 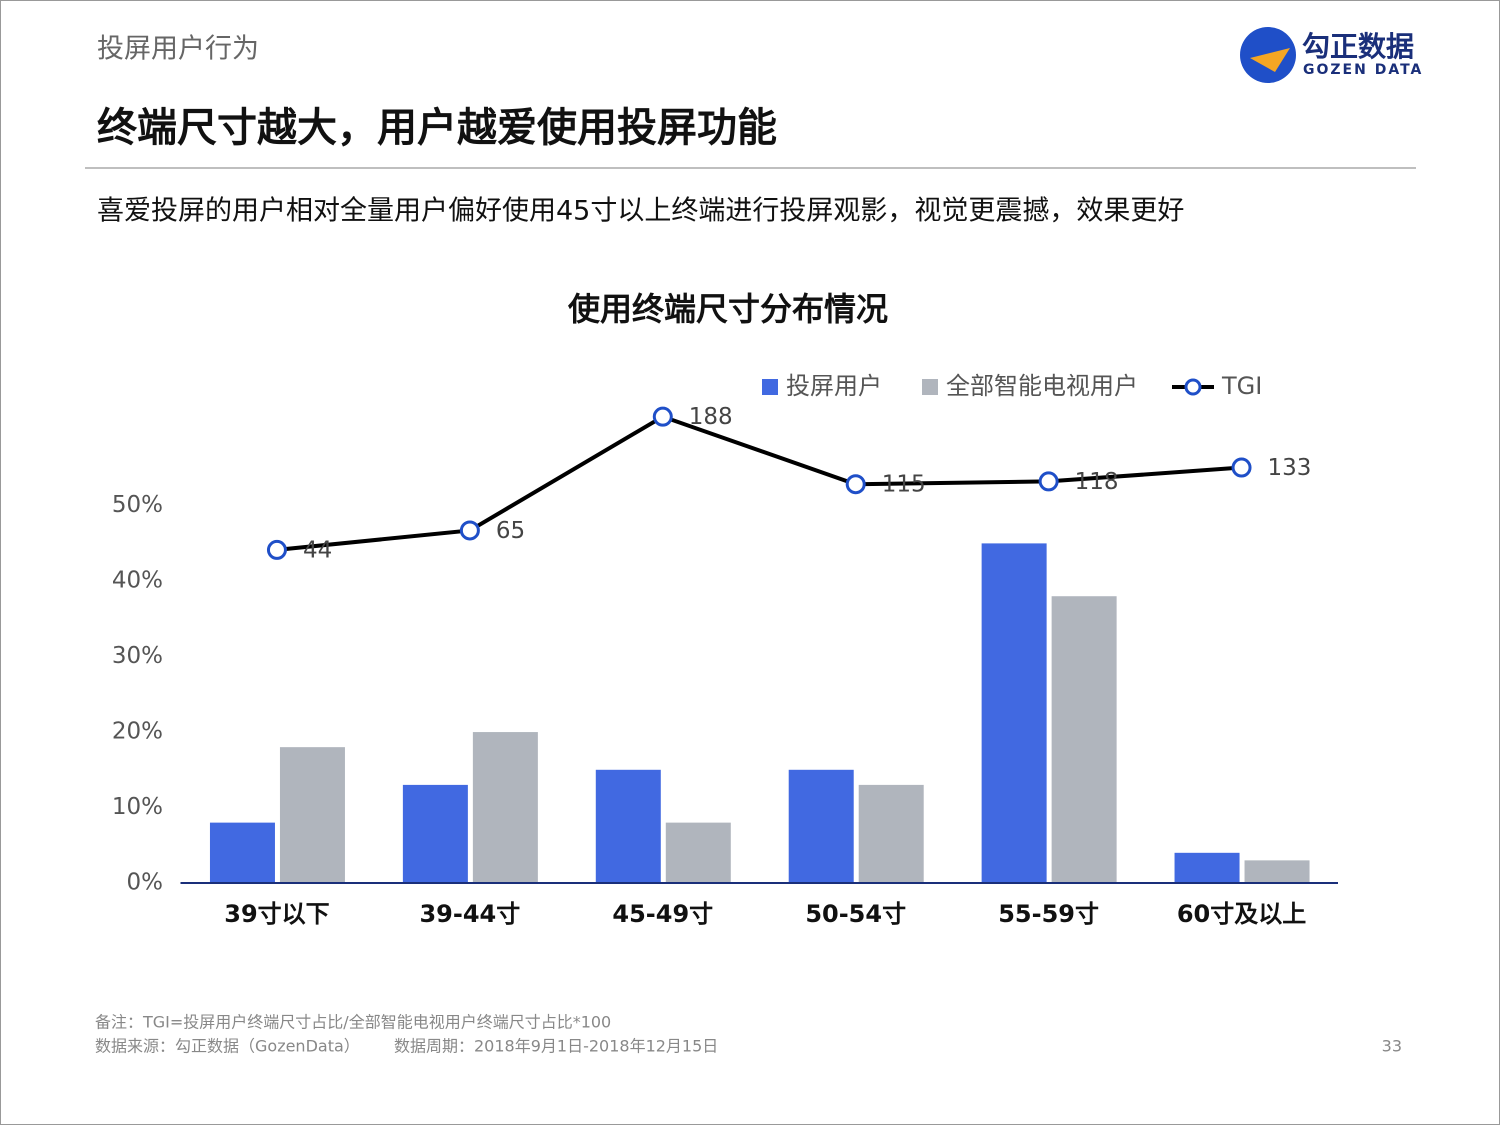 What do you see at coordinates (834, 386) in the screenshot?
I see `legend-label: 投屏用户` at bounding box center [834, 386].